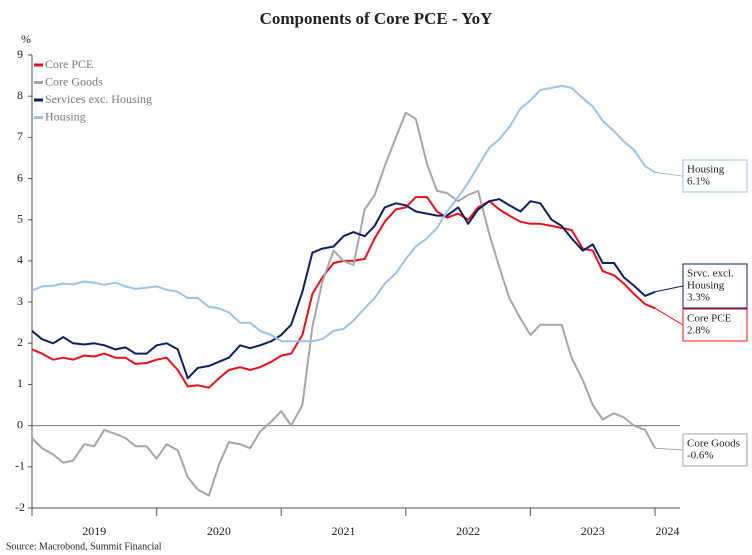  Describe the element at coordinates (20, 342) in the screenshot. I see `y-tick-label: 2` at that location.